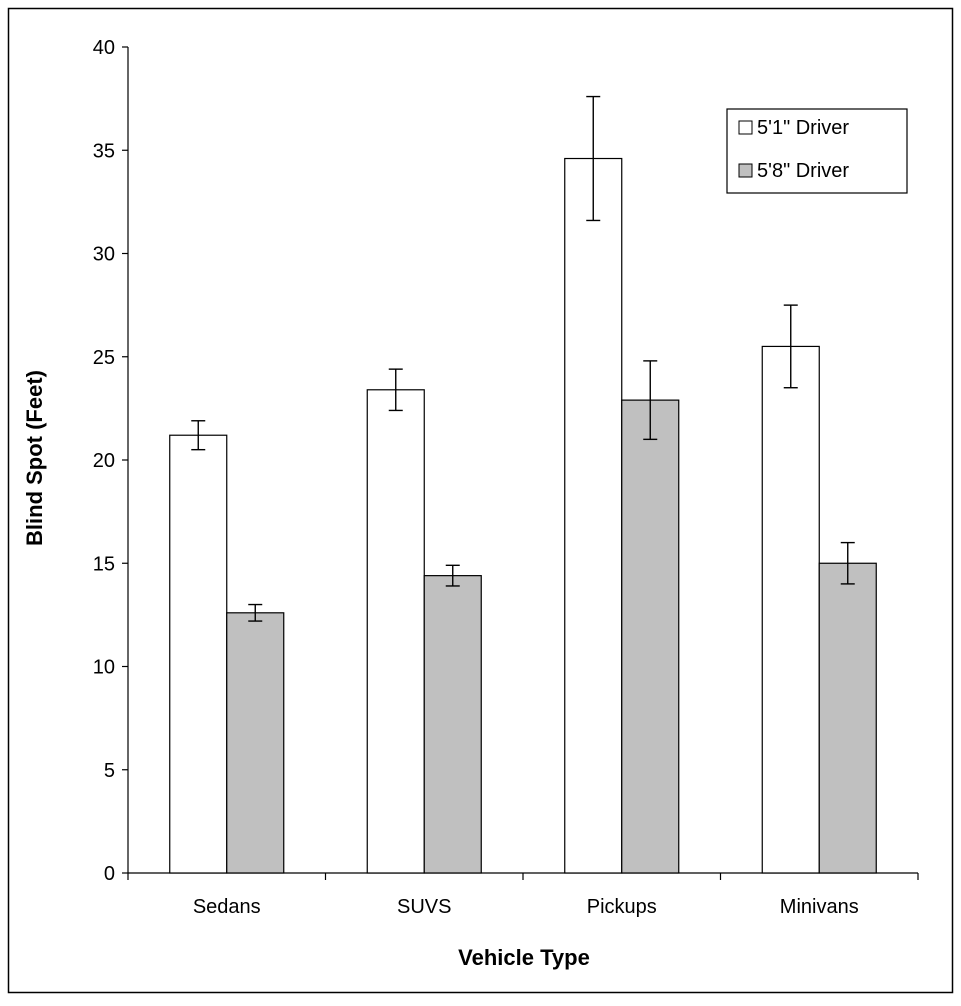  What do you see at coordinates (803, 128) in the screenshot?
I see `legend-label-5ft1: 5'1" Driver` at bounding box center [803, 128].